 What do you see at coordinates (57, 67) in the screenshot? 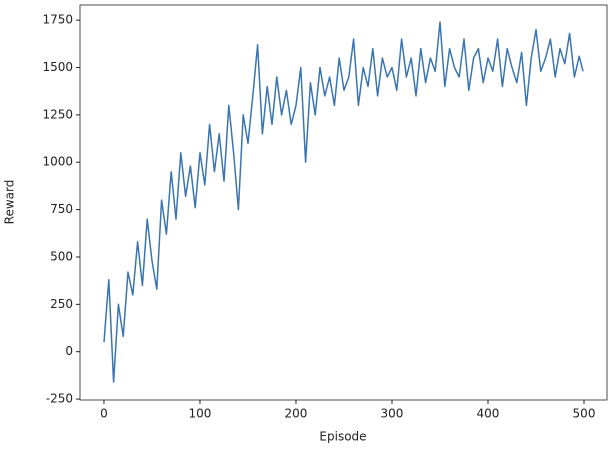
I see `y-tick-label: 1500` at bounding box center [57, 67].